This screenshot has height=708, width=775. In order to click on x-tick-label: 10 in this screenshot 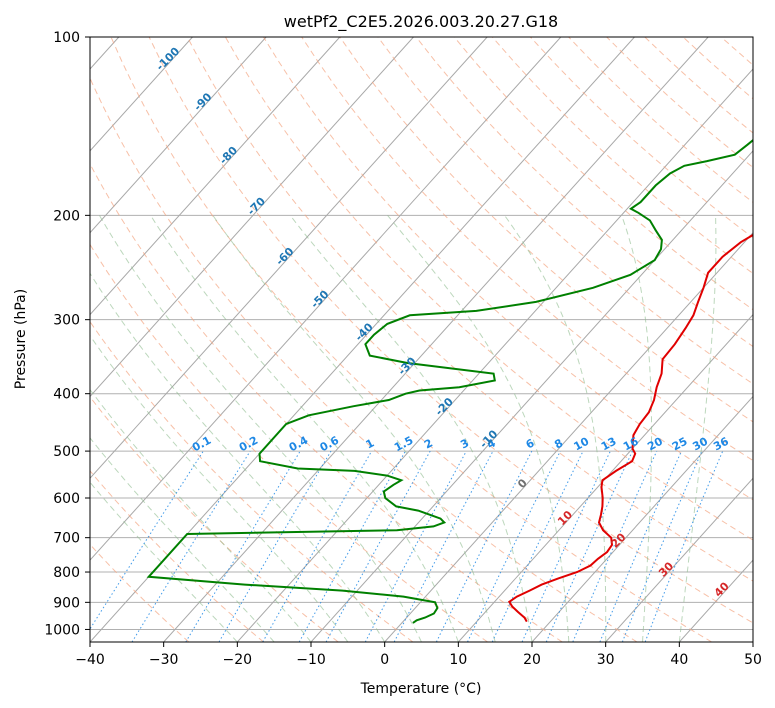, I will do `click(458, 660)`.